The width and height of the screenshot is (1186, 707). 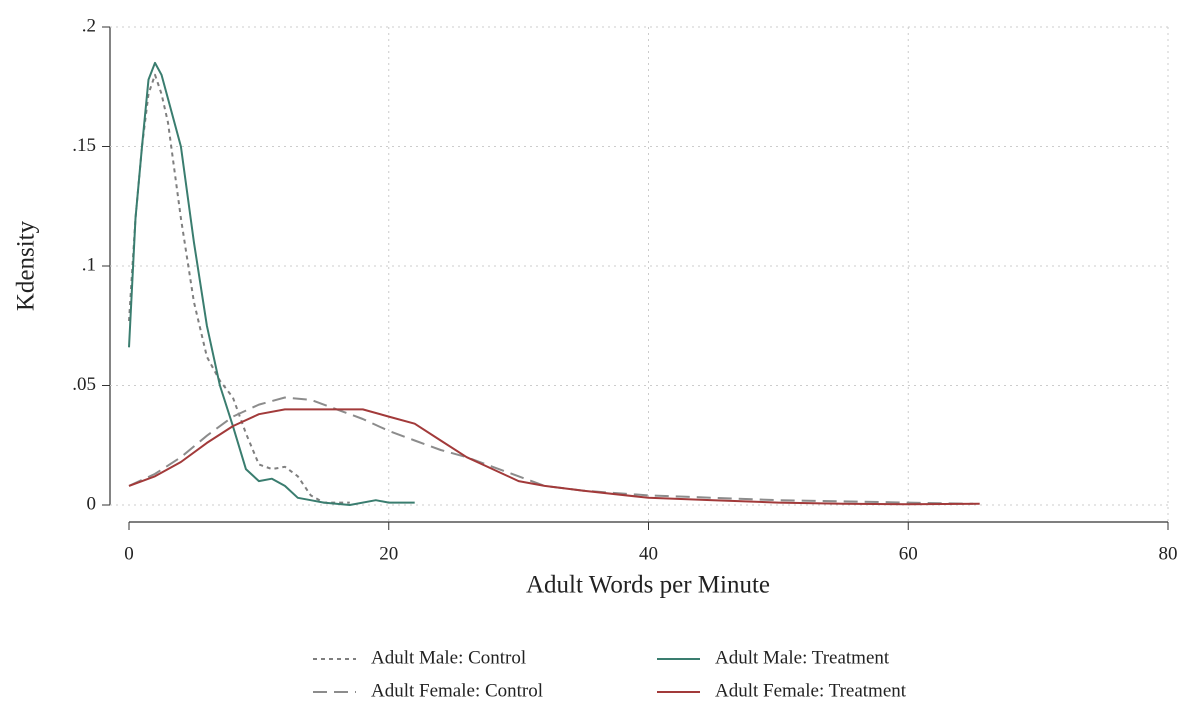 What do you see at coordinates (448, 657) in the screenshot?
I see `legend-label: Adult Male: Control` at bounding box center [448, 657].